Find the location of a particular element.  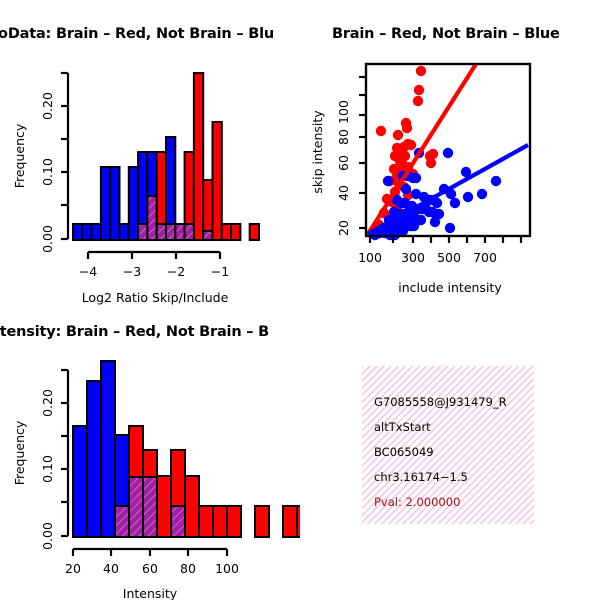

pink-hatch-background is located at coordinates (448, 445).